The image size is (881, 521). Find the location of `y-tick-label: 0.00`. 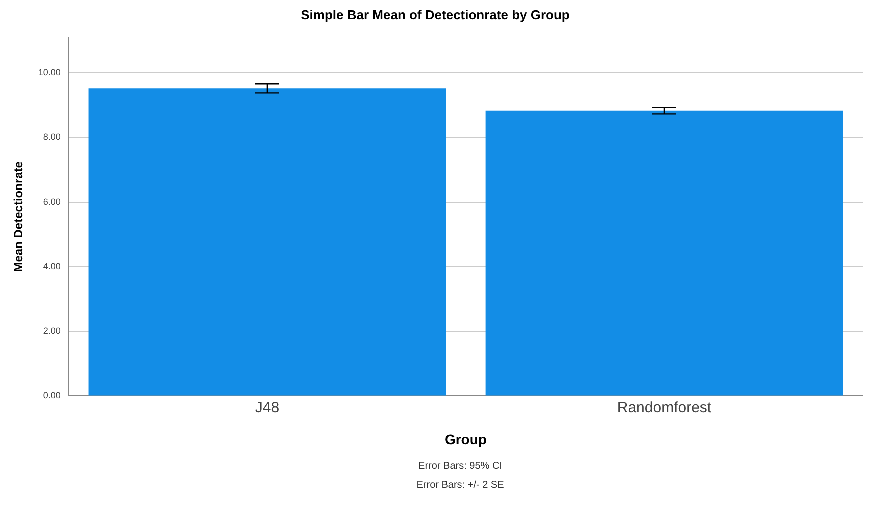

y-tick-label: 0.00 is located at coordinates (52, 395).